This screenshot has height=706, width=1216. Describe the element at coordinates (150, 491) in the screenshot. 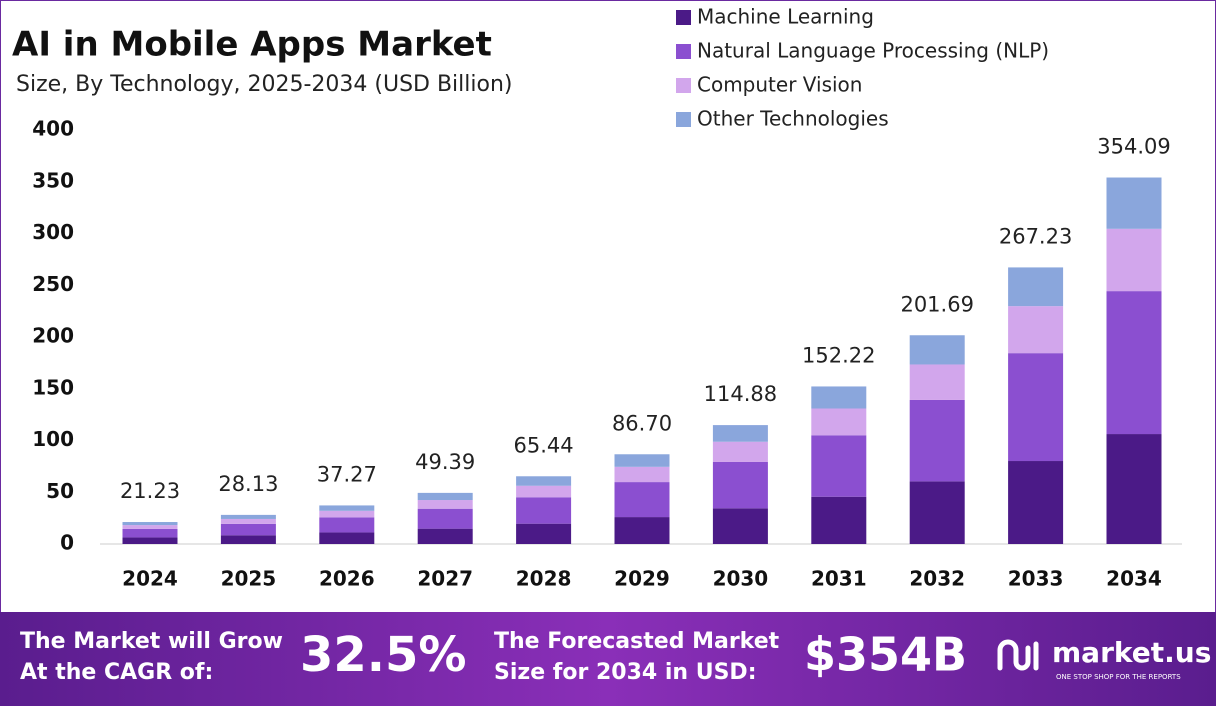

I see `total-label: 21.23` at that location.